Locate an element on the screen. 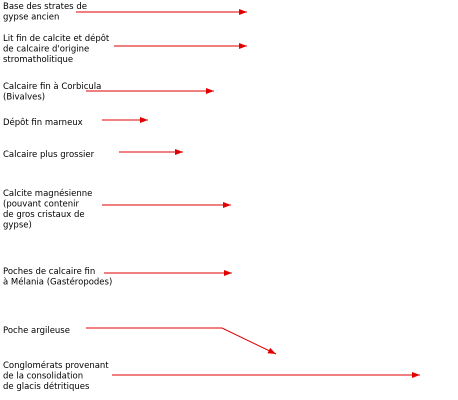 The image size is (458, 400). label-line: Calcaire plus grossier is located at coordinates (49, 155).